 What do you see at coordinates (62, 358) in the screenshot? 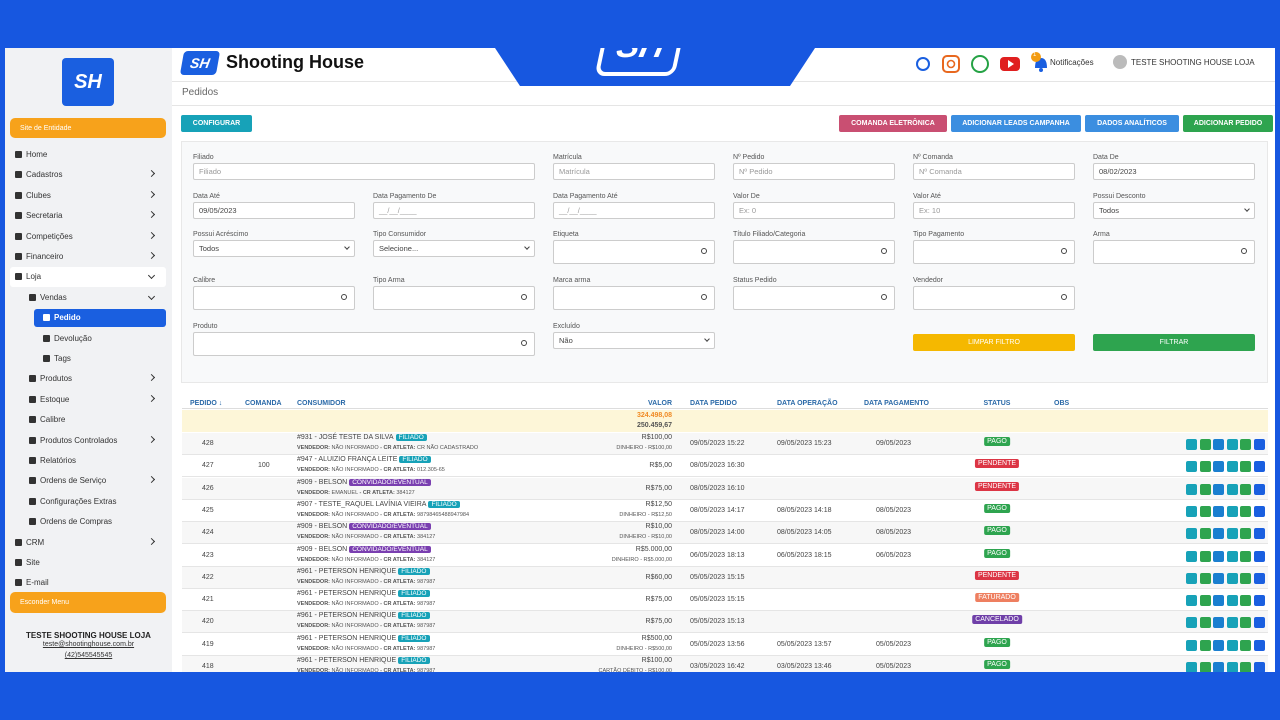
I see `menu-item: Tags` at bounding box center [62, 358].